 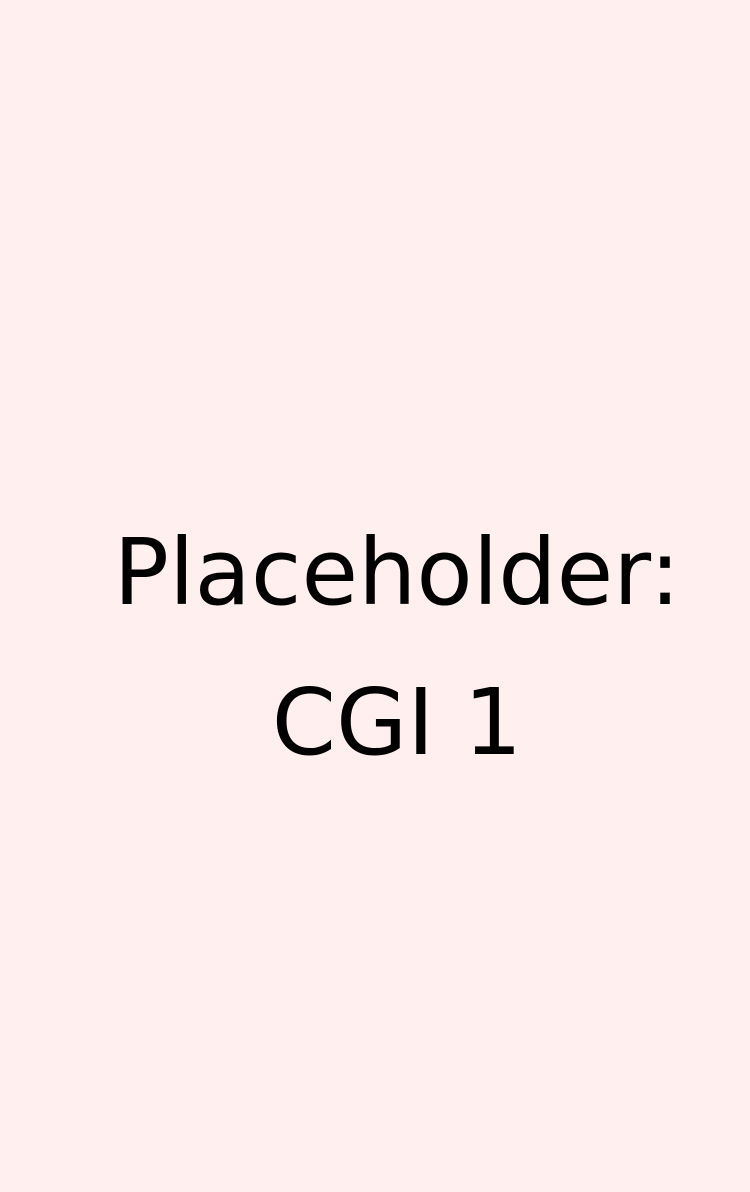 I want to click on placeholder-id: CGI 1, so click(x=397, y=722).